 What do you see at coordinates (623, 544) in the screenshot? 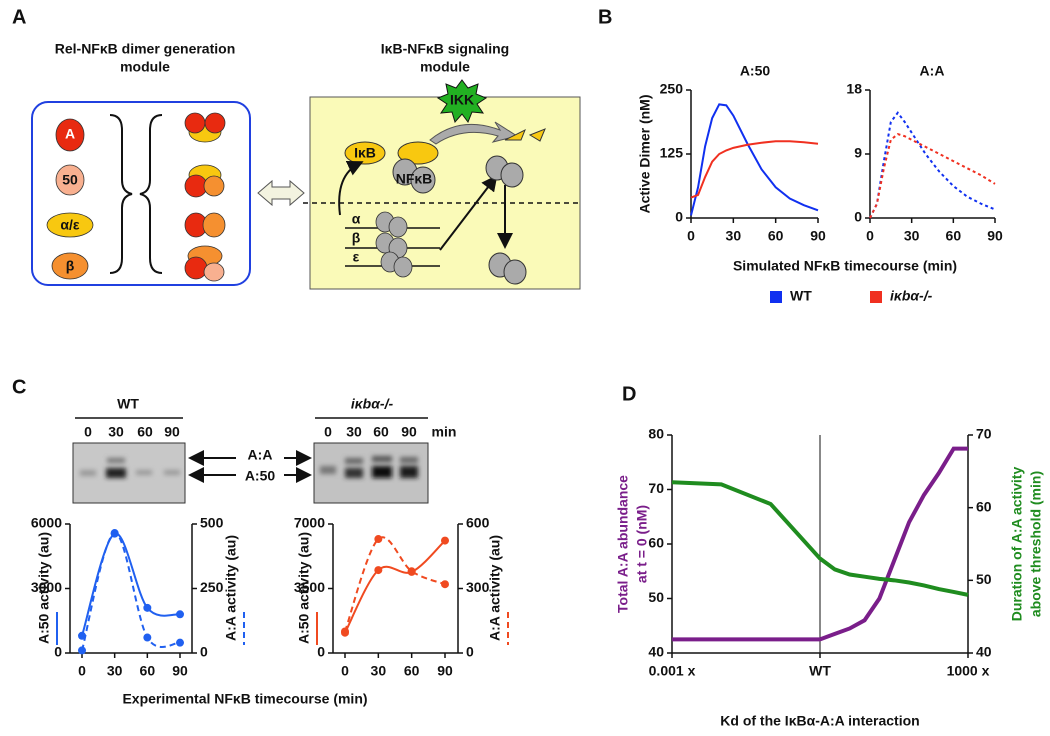
I see `axis-label: Total A:A abundance` at bounding box center [623, 544].